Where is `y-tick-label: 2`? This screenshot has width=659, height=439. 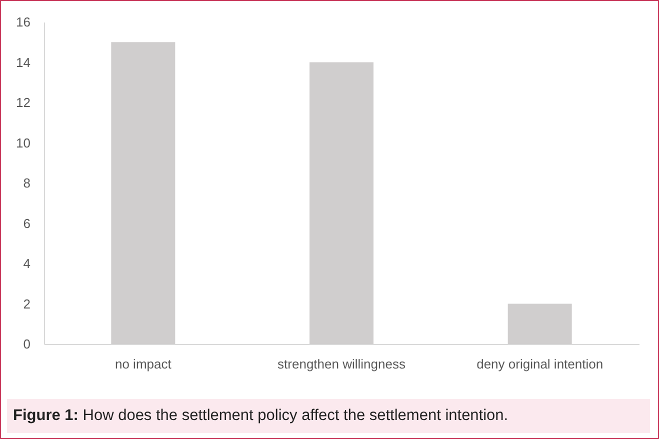
y-tick-label: 2 is located at coordinates (26, 304).